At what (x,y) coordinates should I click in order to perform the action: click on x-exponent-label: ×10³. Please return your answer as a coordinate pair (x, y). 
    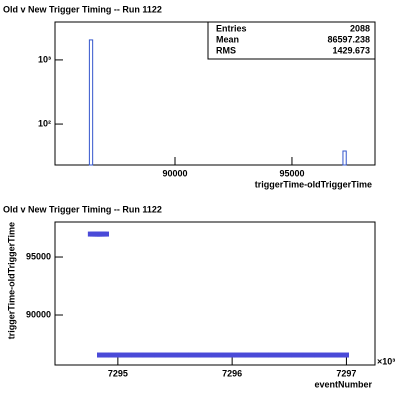
    Looking at the image, I should click on (386, 361).